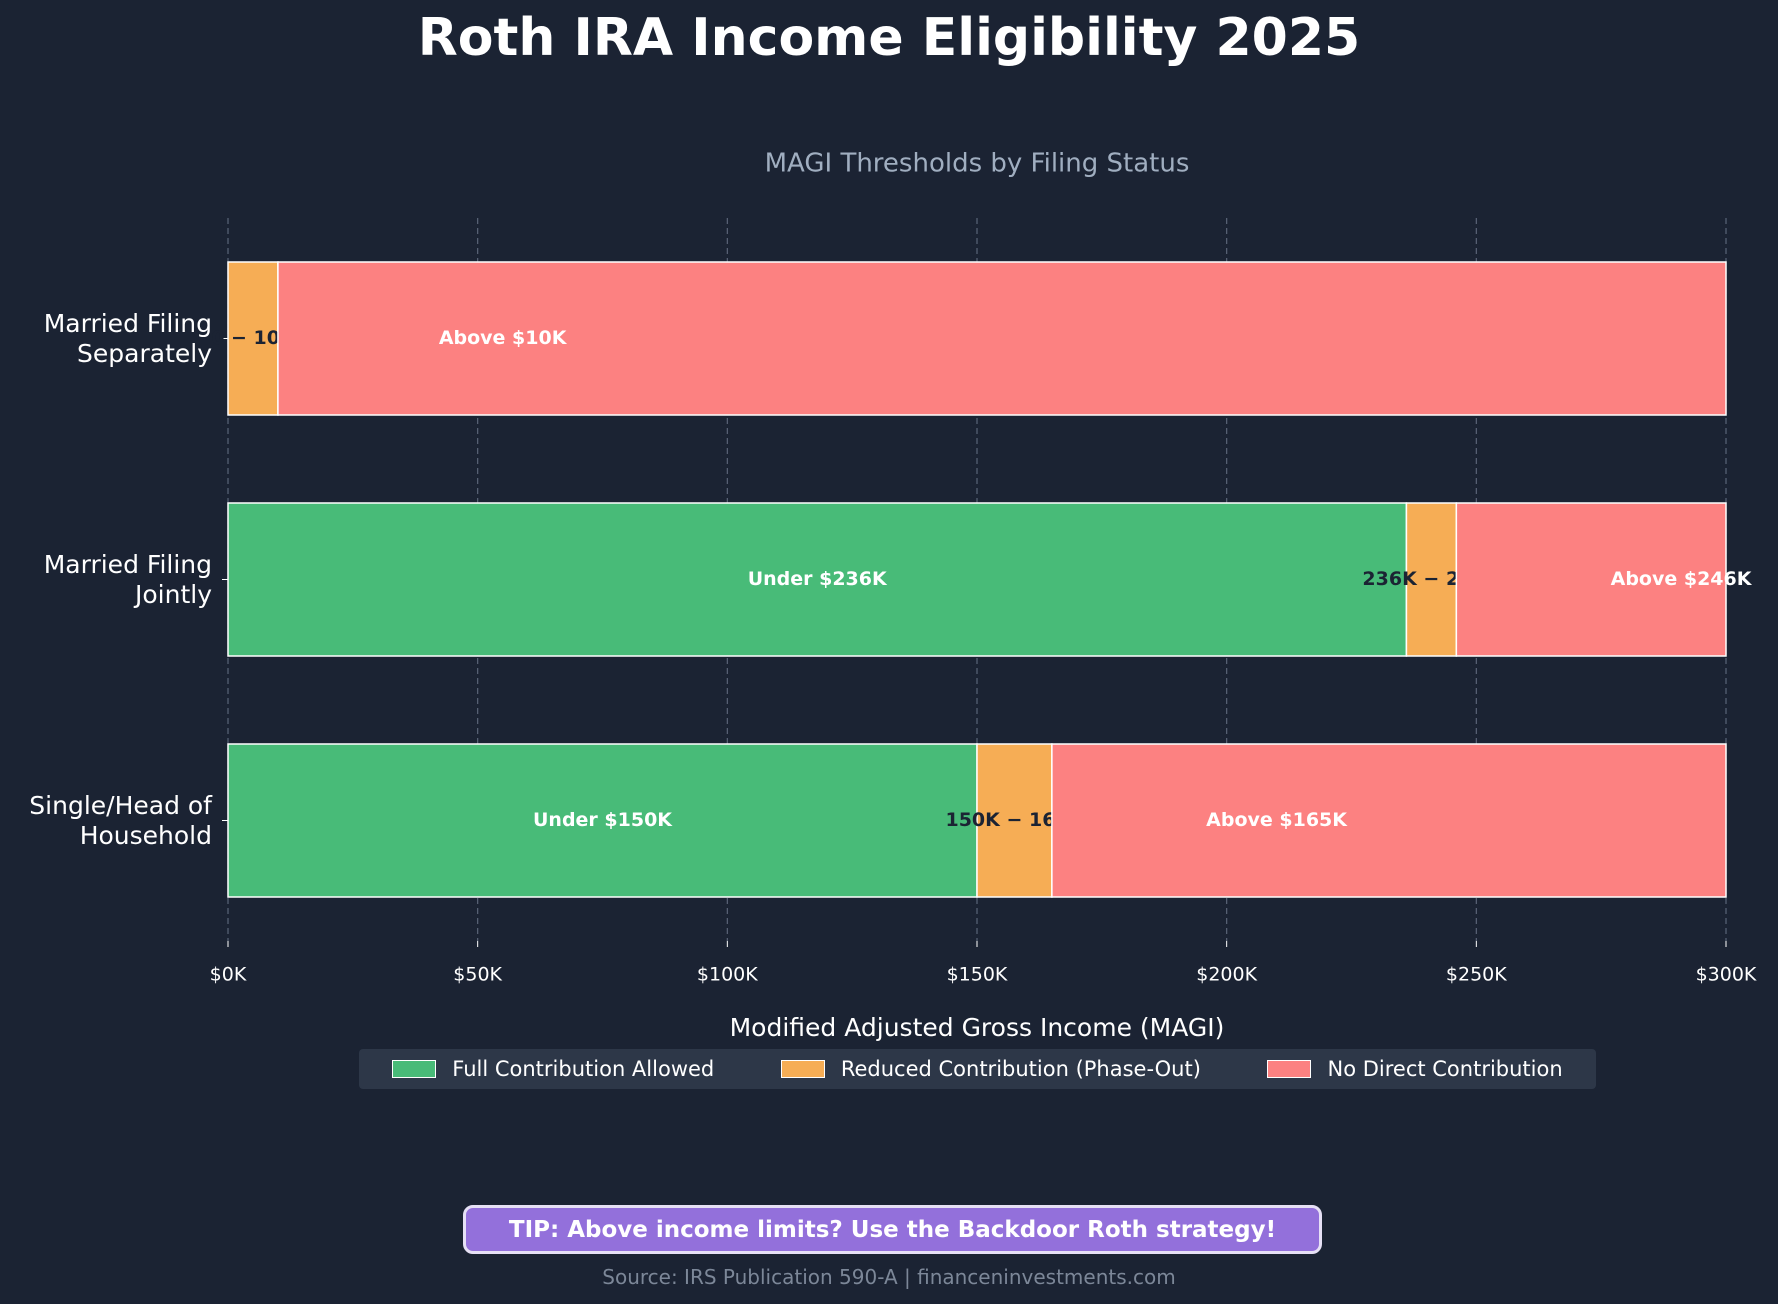 This screenshot has height=1304, width=1778. Describe the element at coordinates (583, 1069) in the screenshot. I see `legend-label: Full Contribution Allowed` at that location.